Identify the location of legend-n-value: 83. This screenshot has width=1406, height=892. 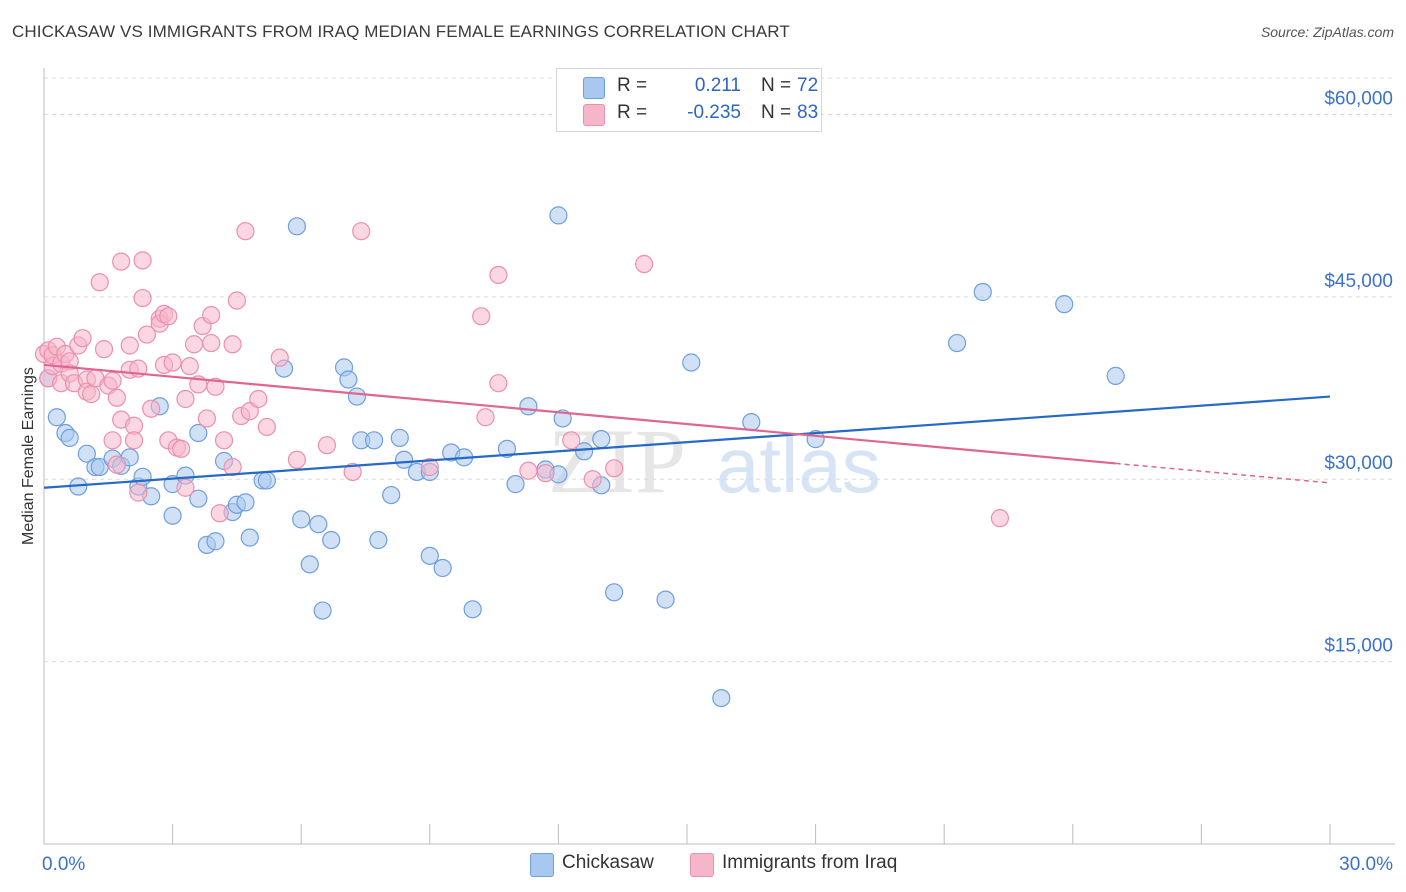
(808, 112).